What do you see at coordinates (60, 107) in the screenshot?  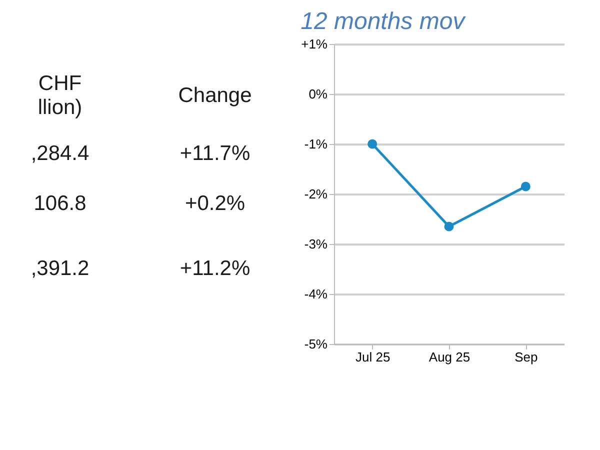 I see `text: llion)` at bounding box center [60, 107].